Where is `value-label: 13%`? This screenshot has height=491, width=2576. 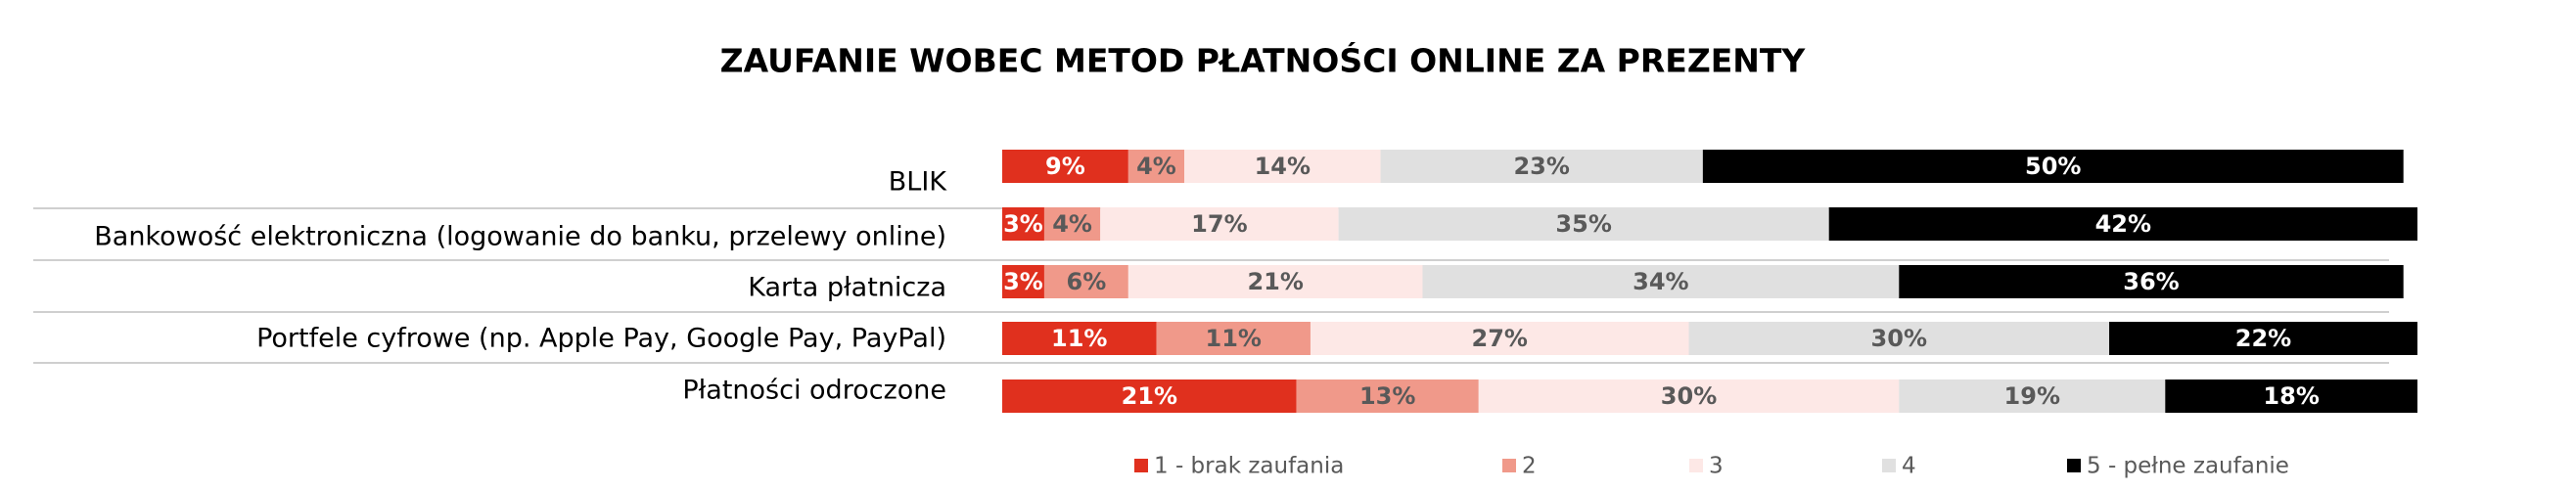 value-label: 13% is located at coordinates (1387, 396).